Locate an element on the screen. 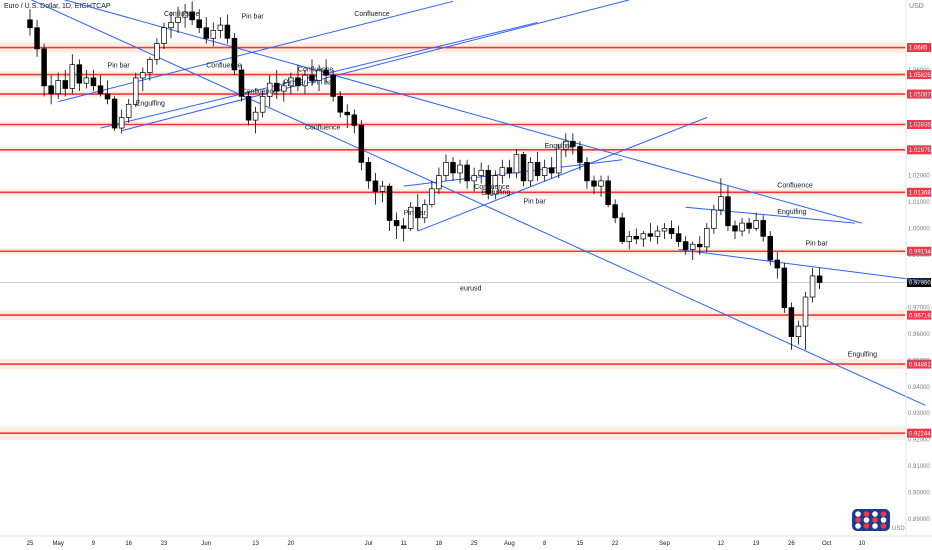 Image resolution: width=932 pixels, height=550 pixels. price-tick-label: 0.93000 is located at coordinates (919, 414).